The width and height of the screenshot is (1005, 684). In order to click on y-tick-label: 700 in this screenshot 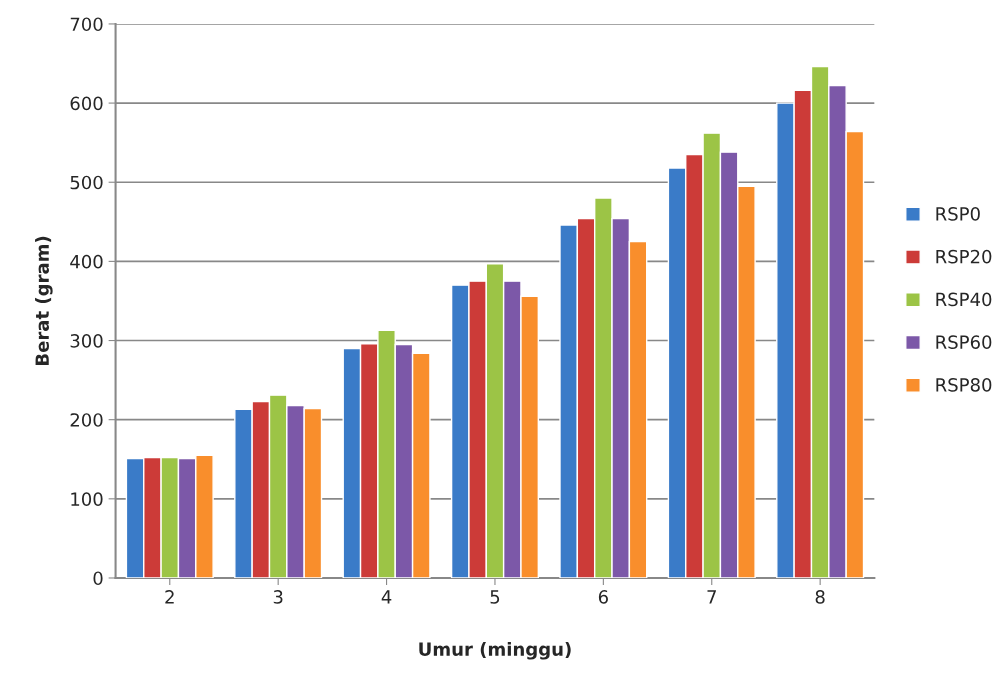, I will do `click(86, 24)`.